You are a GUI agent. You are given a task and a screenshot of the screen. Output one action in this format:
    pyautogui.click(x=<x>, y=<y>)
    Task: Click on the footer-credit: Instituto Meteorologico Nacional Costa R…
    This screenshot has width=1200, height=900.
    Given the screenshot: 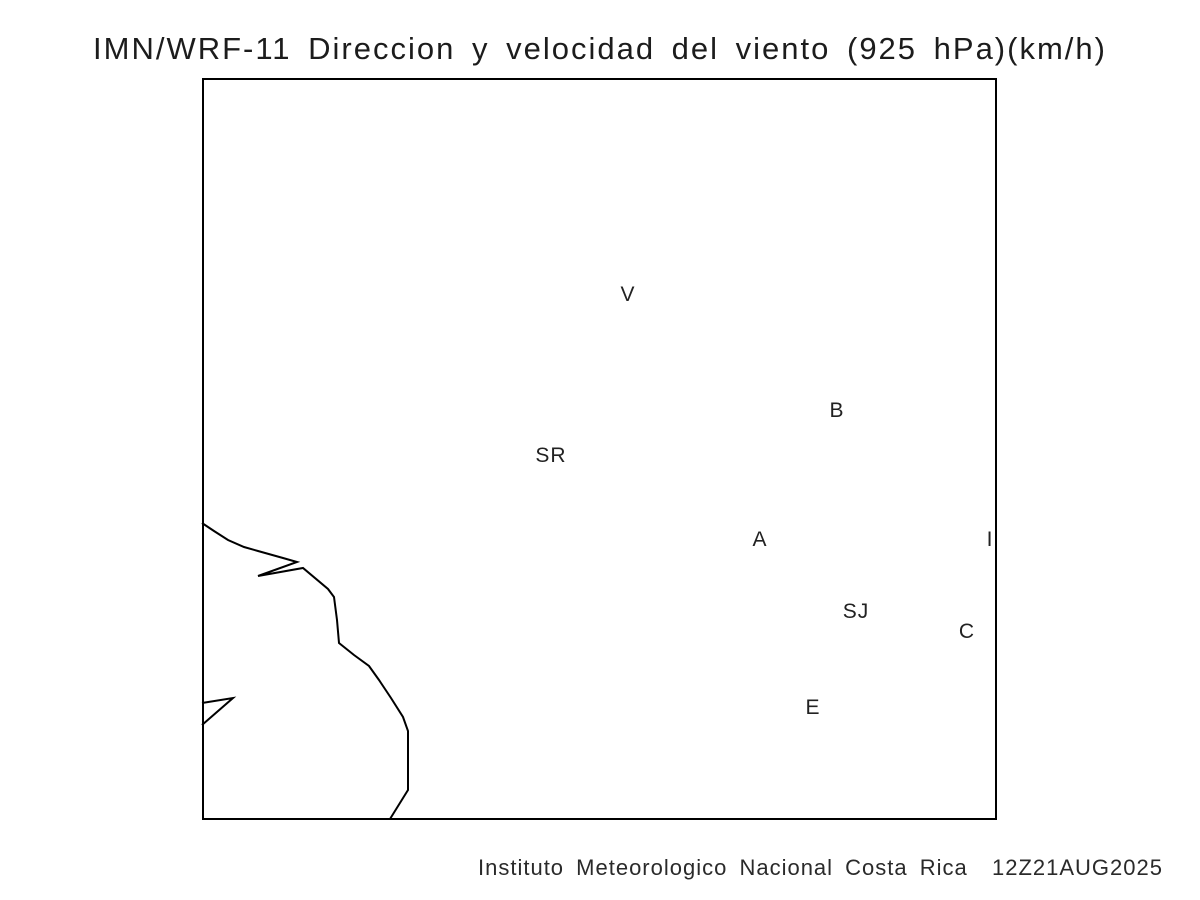 What is the action you would take?
    pyautogui.click(x=820, y=867)
    